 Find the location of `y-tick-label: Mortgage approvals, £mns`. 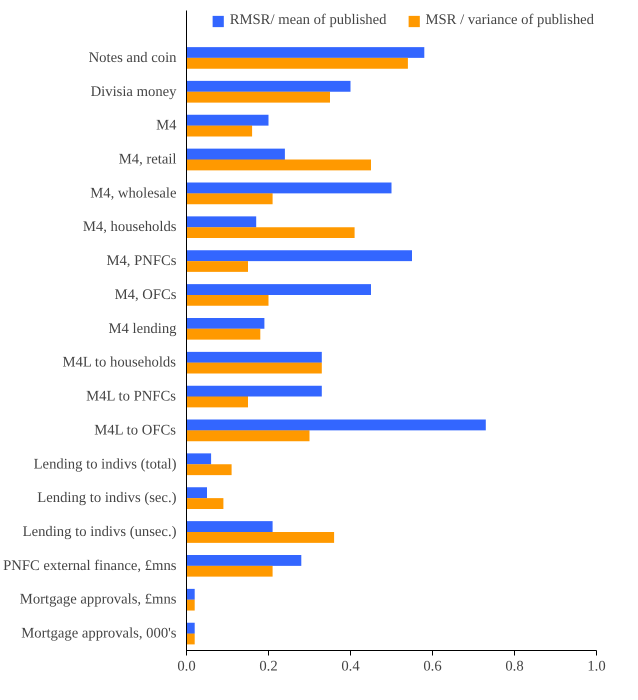

y-tick-label: Mortgage approvals, £mns is located at coordinates (98, 600).